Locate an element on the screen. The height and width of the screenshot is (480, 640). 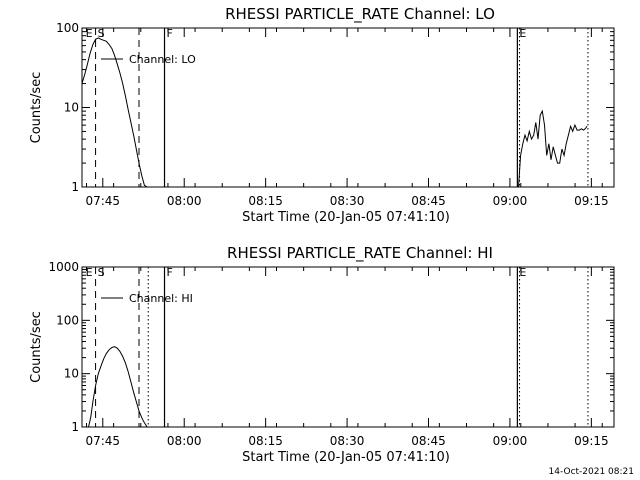
chart-title: RHESSI PARTICLE_RATE Channel: LO is located at coordinates (360, 14).